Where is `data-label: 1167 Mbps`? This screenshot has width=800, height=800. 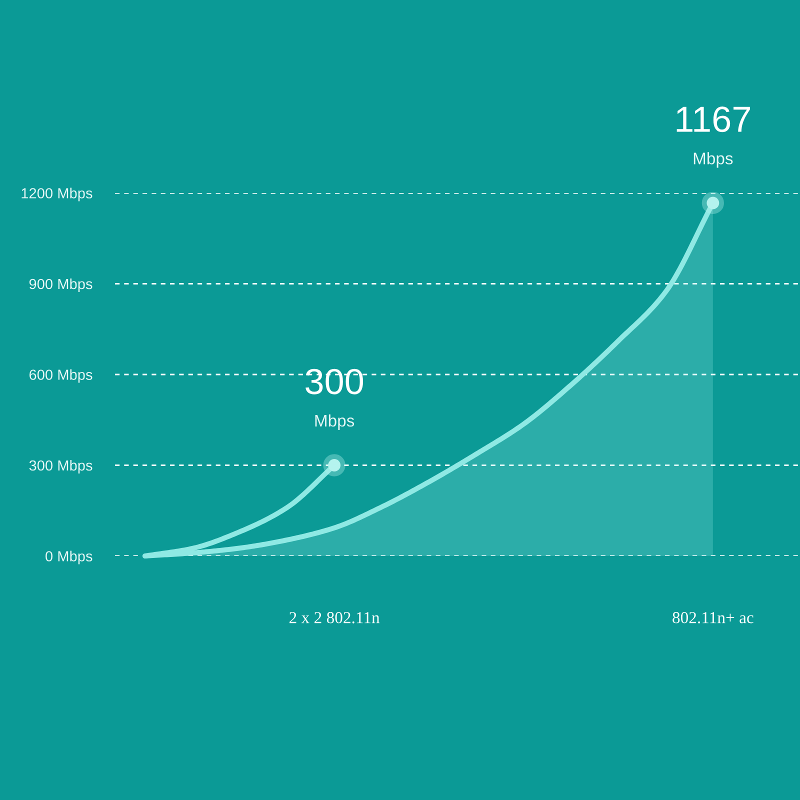
data-label: 1167 Mbps is located at coordinates (713, 137).